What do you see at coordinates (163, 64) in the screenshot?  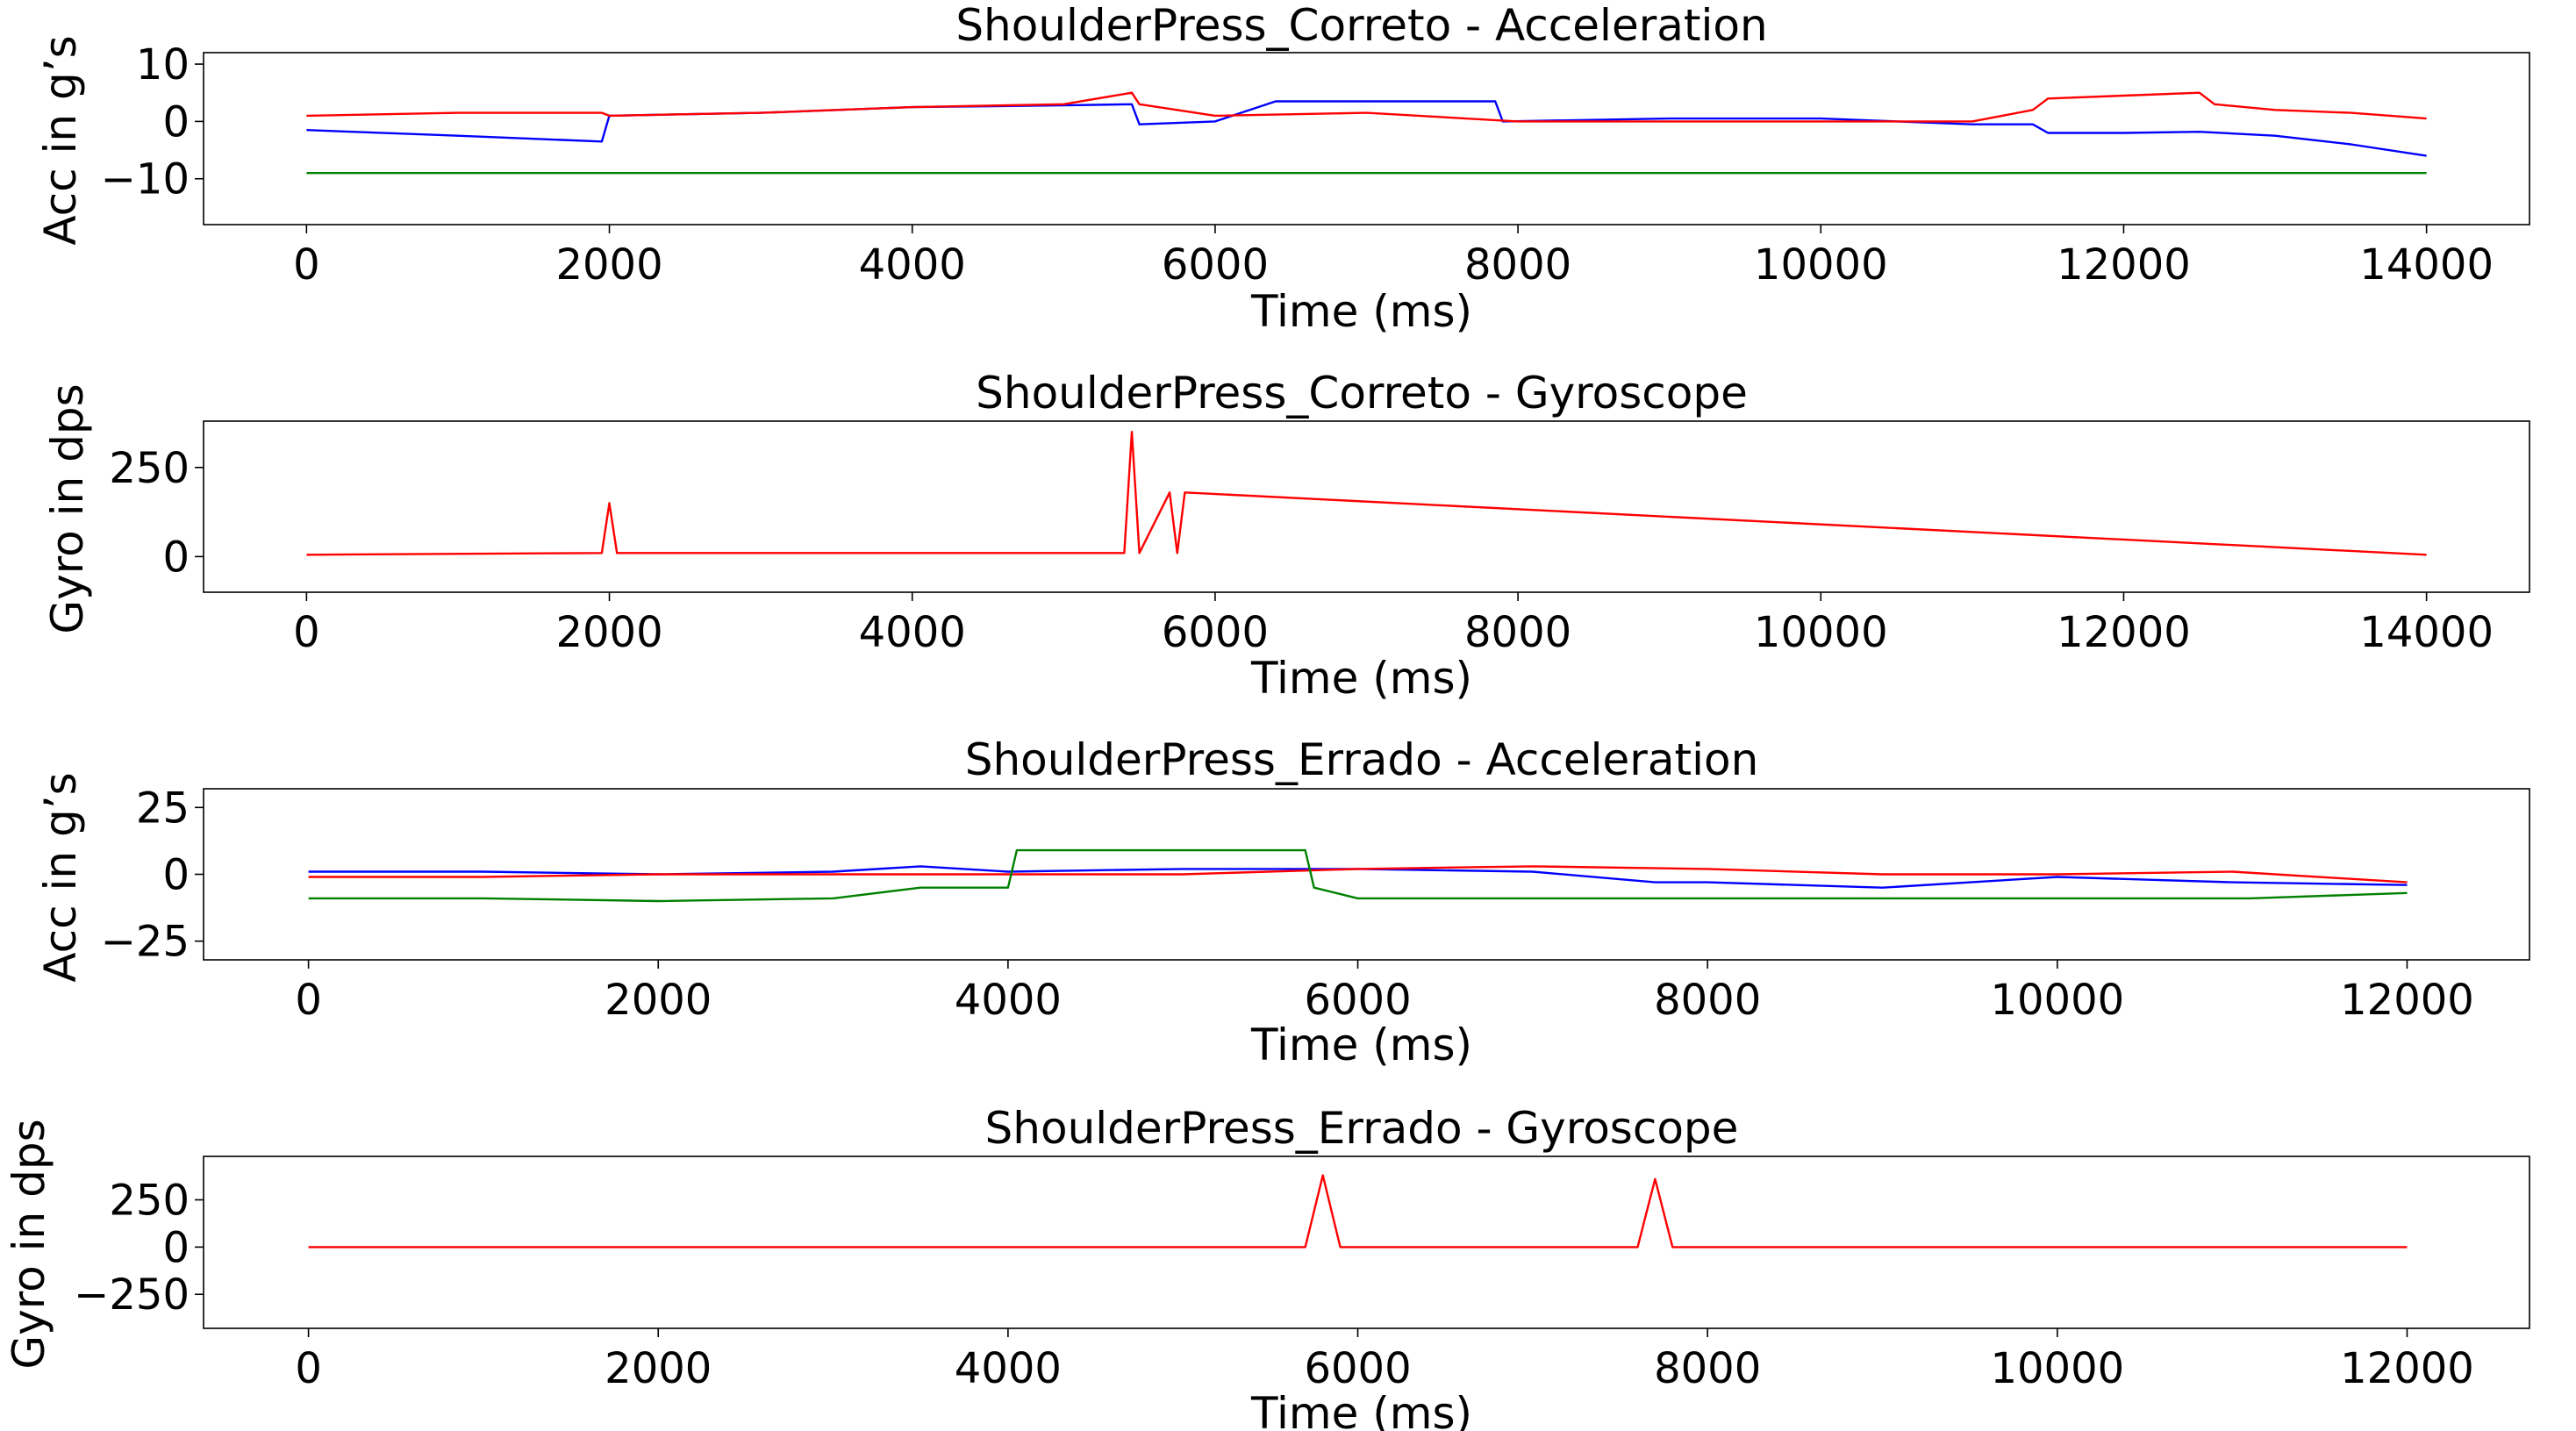 I see `y-tick-label: 10` at bounding box center [163, 64].